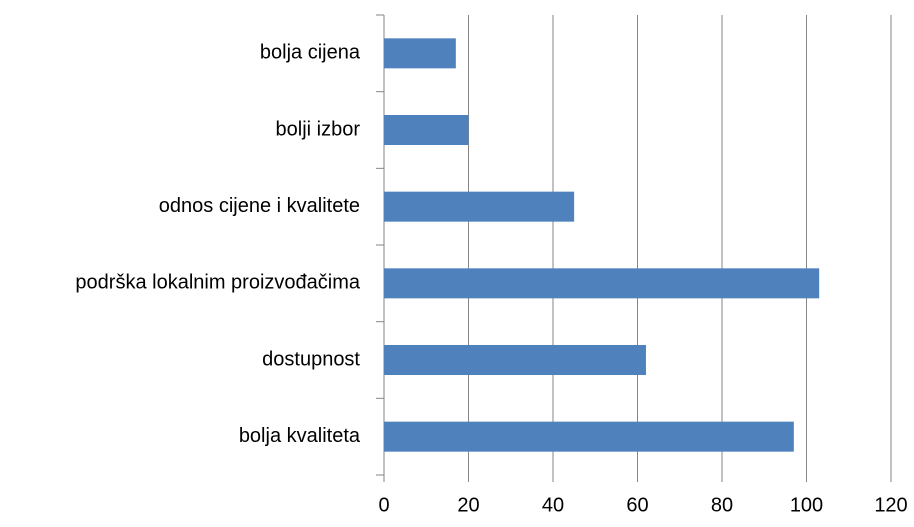 This screenshot has width=914, height=527. What do you see at coordinates (217, 283) in the screenshot?
I see `y-tick-label: podrška lokalnim proizvođačima` at bounding box center [217, 283].